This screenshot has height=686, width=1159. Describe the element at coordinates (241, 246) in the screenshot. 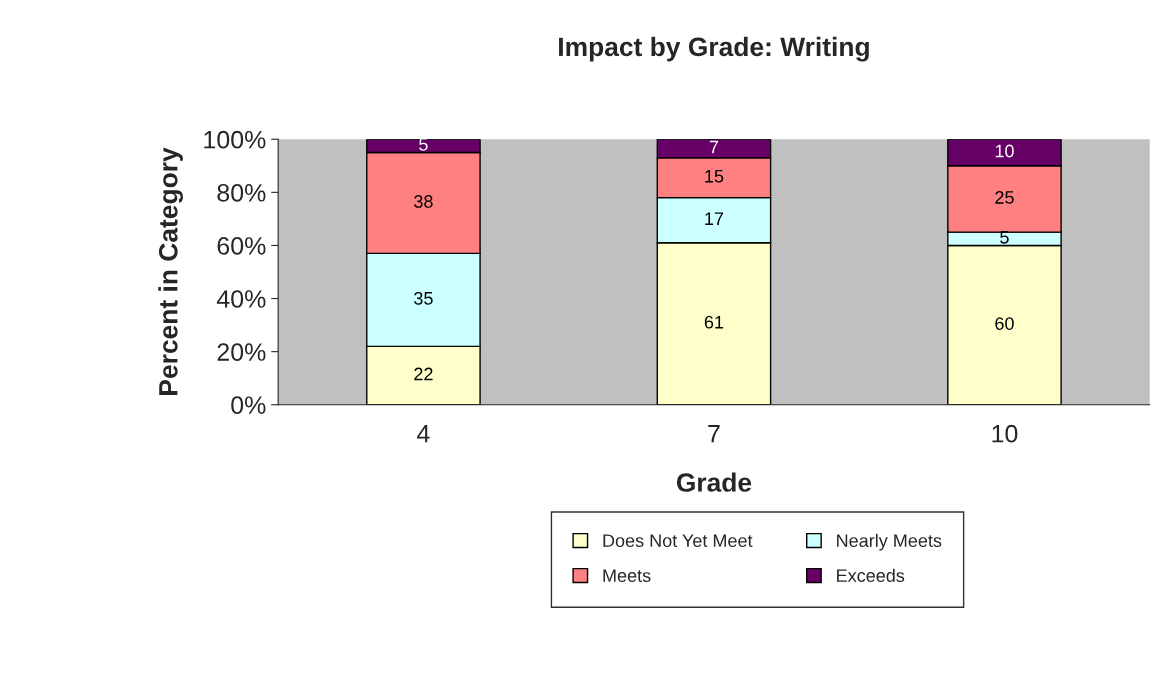

I see `y-tick-label: 60%` at that location.